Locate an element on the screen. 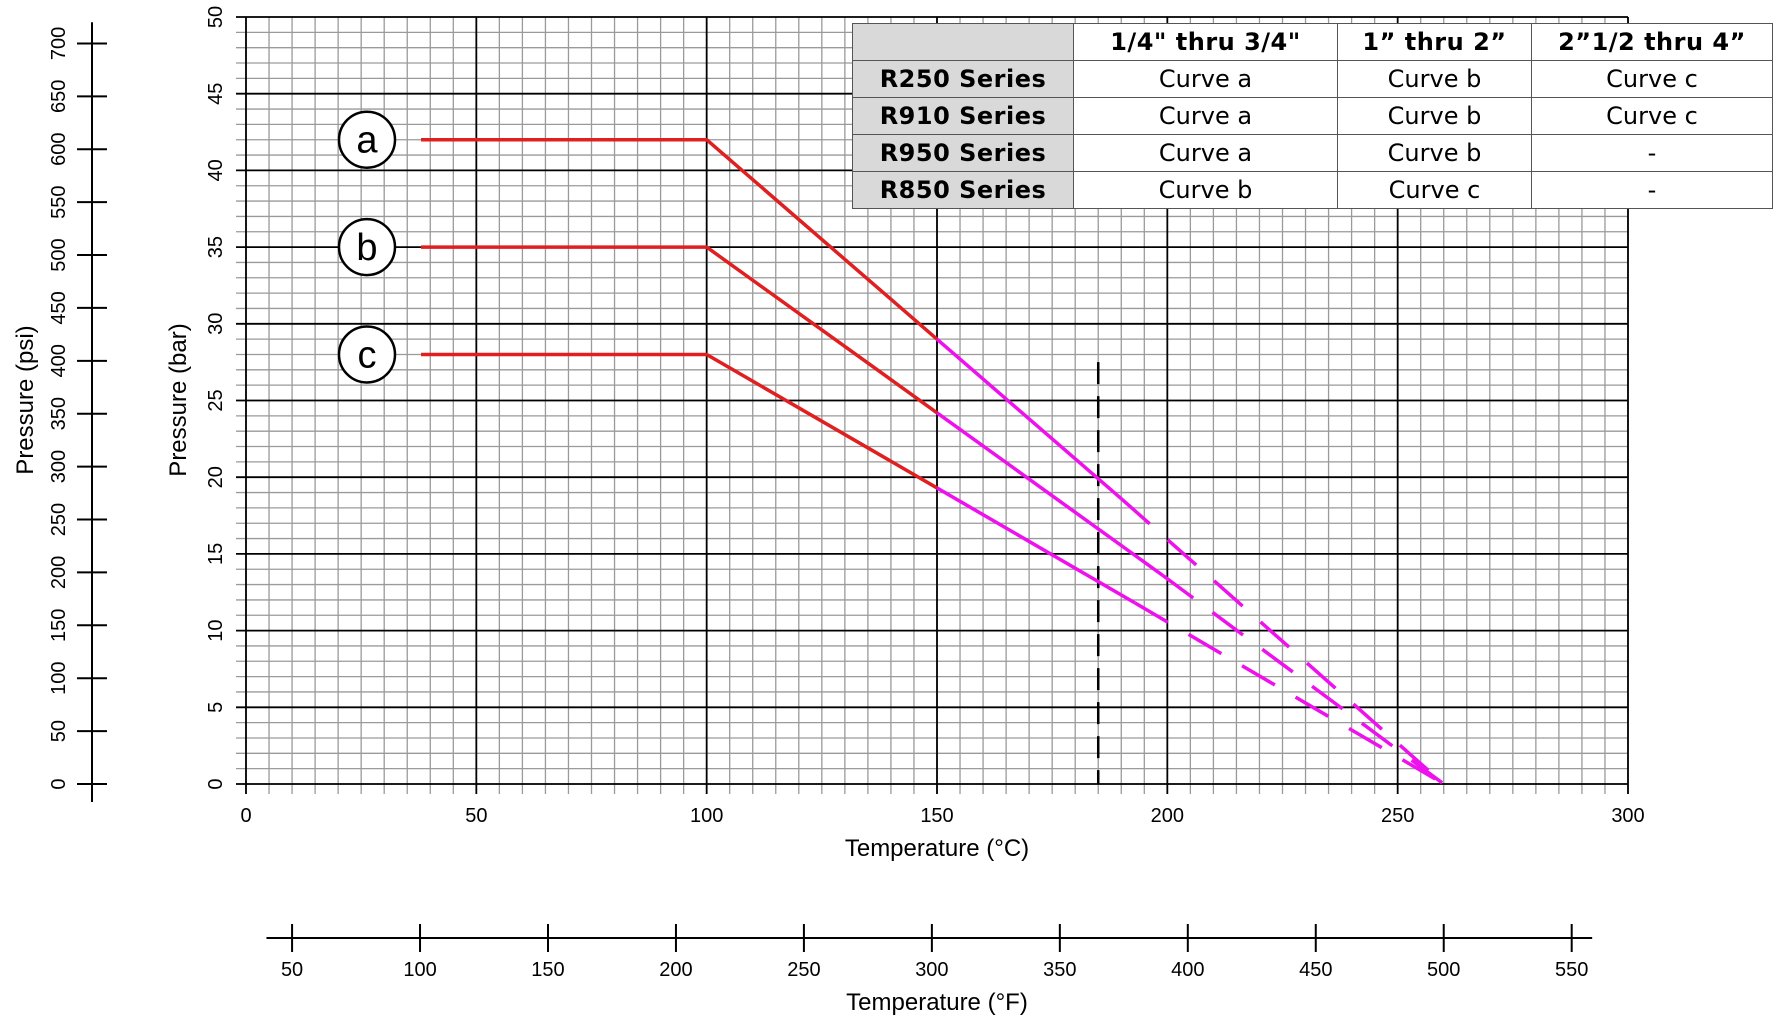 This screenshot has width=1779, height=1018. fahrenheit-tick-label: 400 is located at coordinates (1187, 970).